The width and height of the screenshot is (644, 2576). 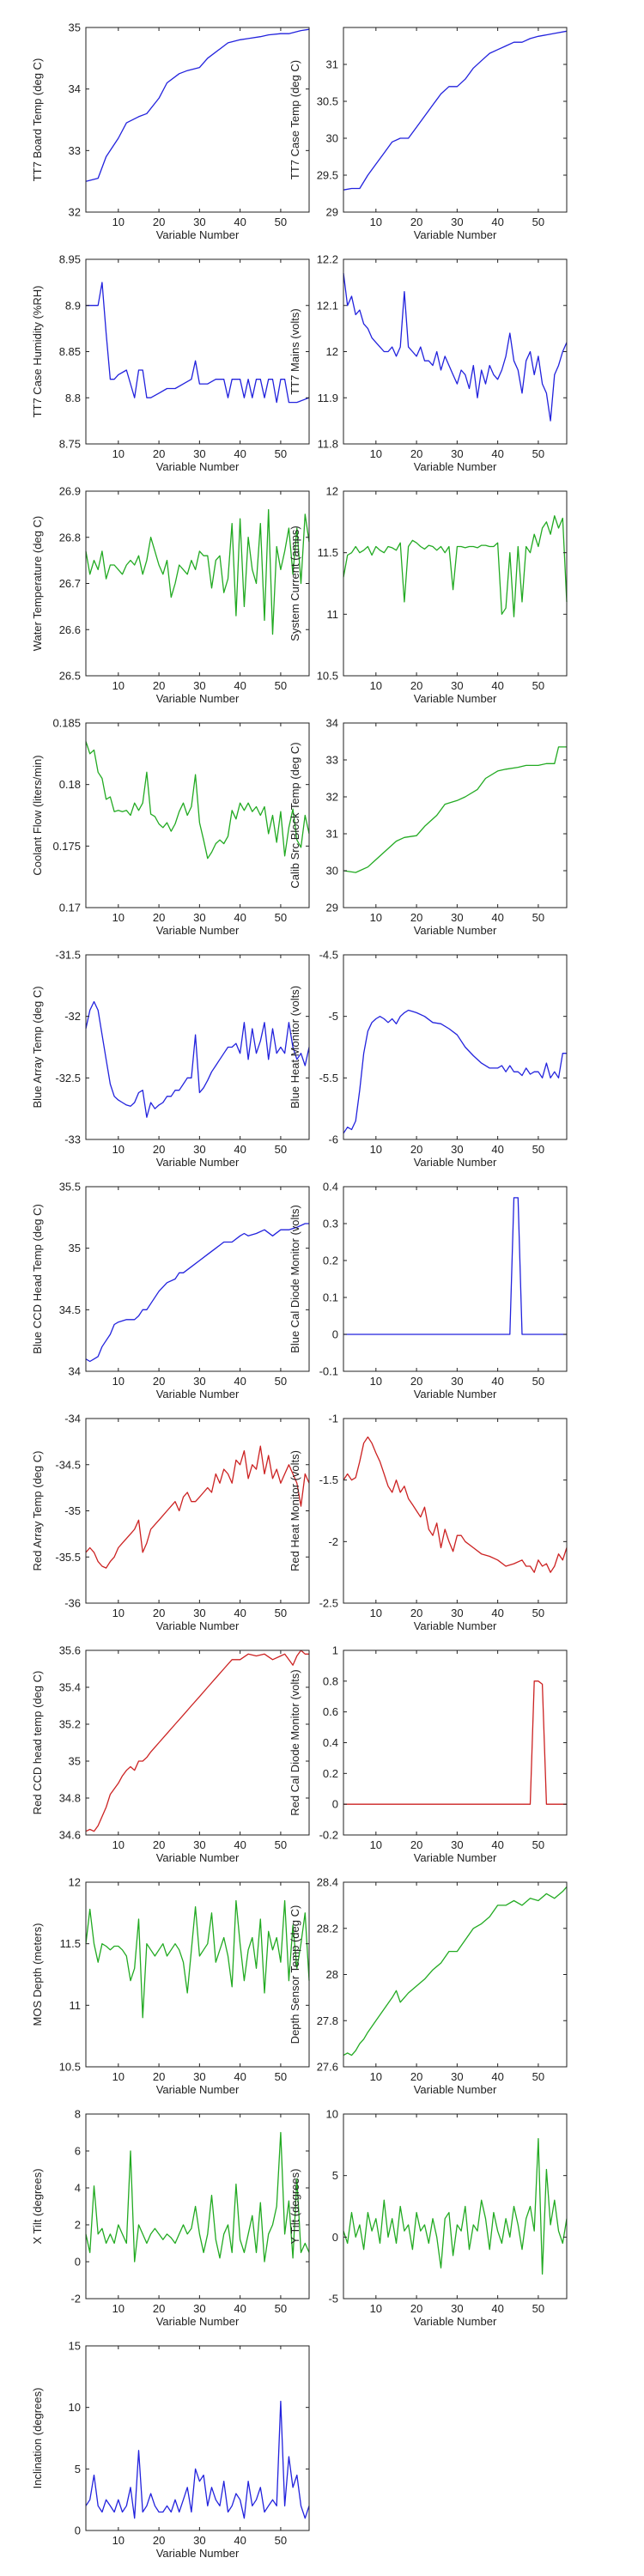 What do you see at coordinates (78, 2188) in the screenshot?
I see `y-tick-label: 4` at bounding box center [78, 2188].